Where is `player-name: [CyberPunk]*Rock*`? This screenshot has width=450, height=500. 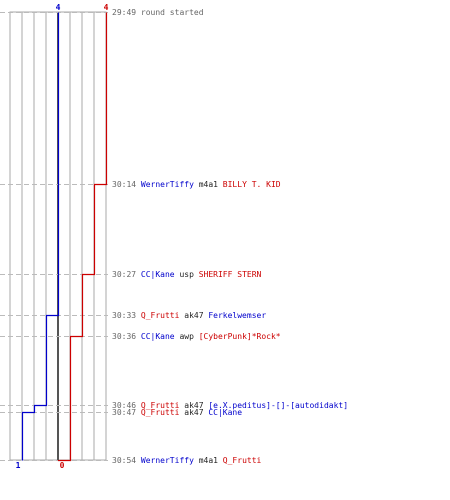 player-name: [CyberPunk]*Rock* is located at coordinates (240, 336).